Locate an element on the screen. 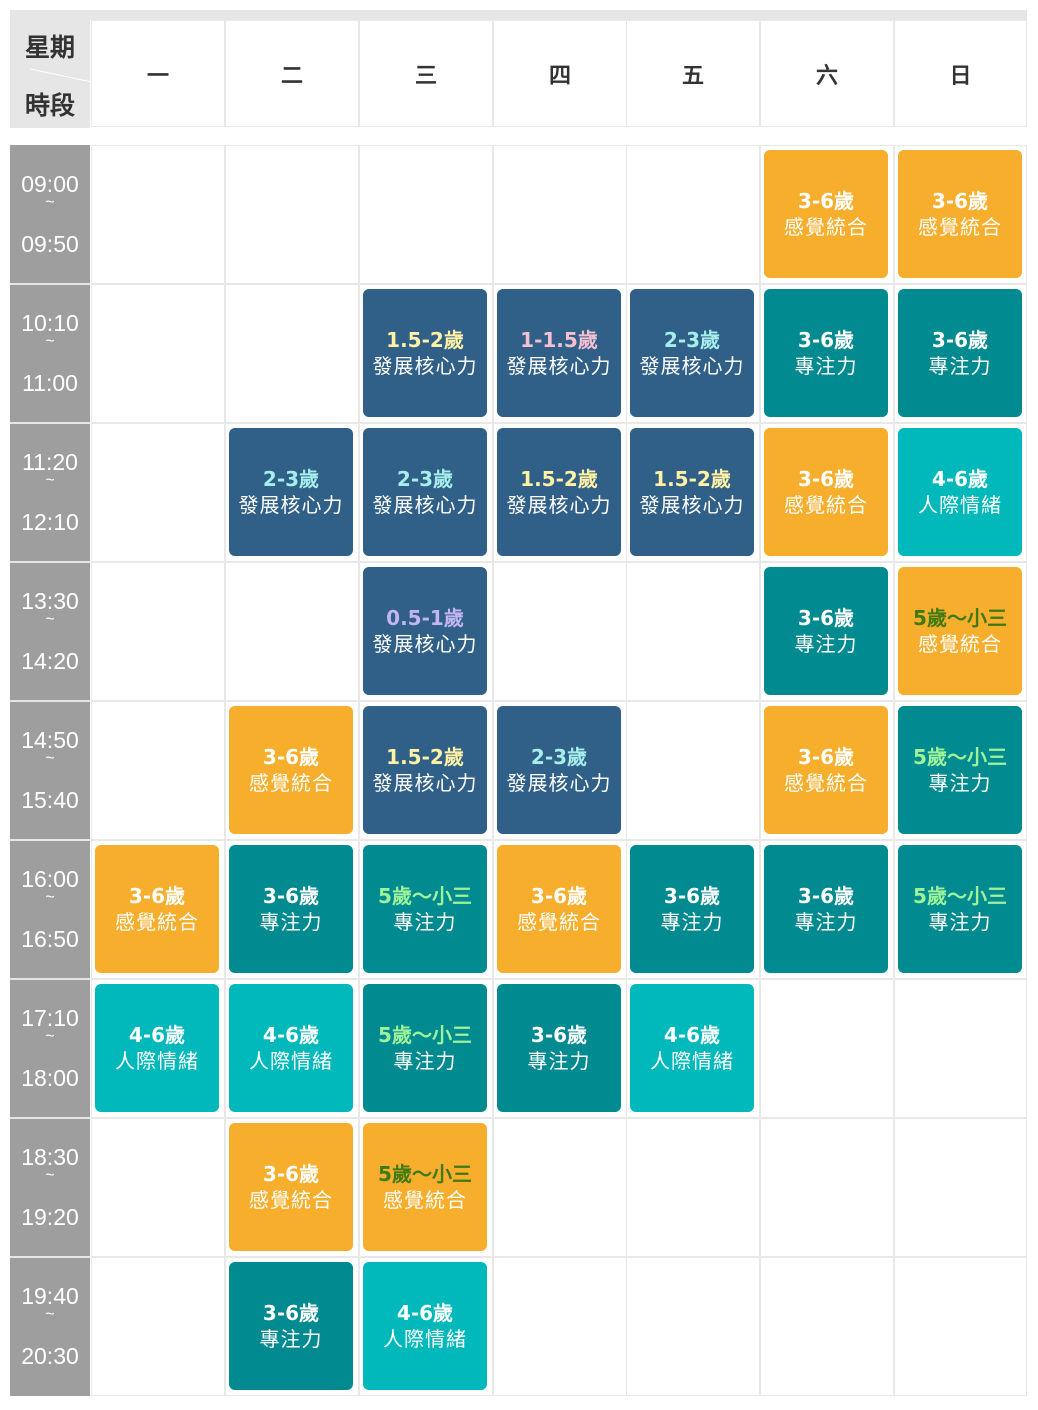 This screenshot has width=1038, height=1410. corner-header: 星期 時段 is located at coordinates (51, 74).